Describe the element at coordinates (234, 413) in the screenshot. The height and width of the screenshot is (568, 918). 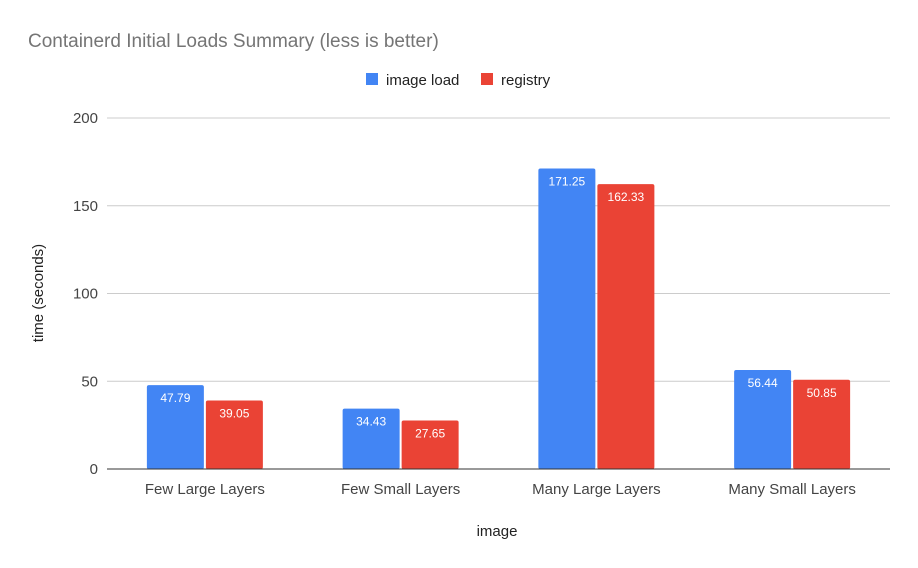
I see `bar-value-label: 39.05` at that location.